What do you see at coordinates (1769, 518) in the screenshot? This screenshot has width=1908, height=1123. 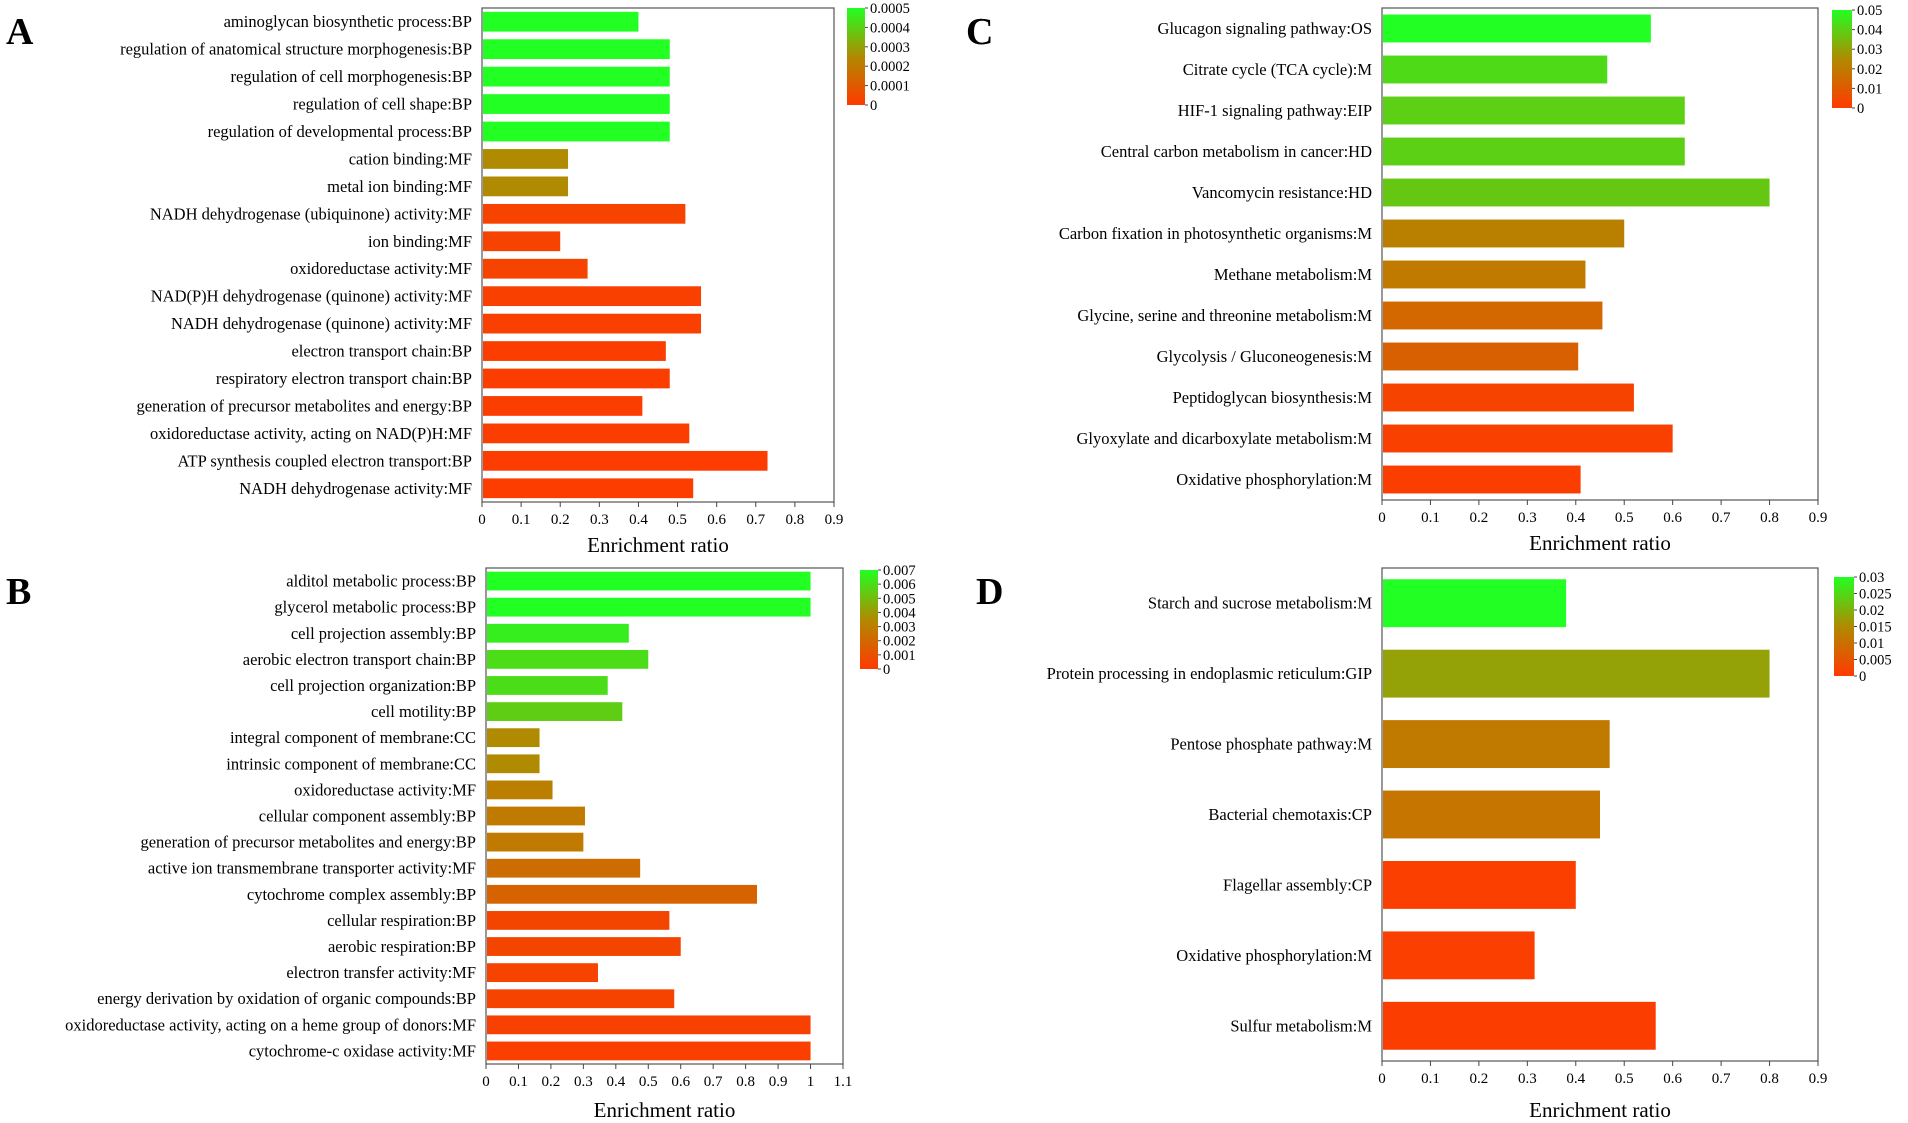 I see `x-tick-label-c-8: 0.8` at bounding box center [1769, 518].